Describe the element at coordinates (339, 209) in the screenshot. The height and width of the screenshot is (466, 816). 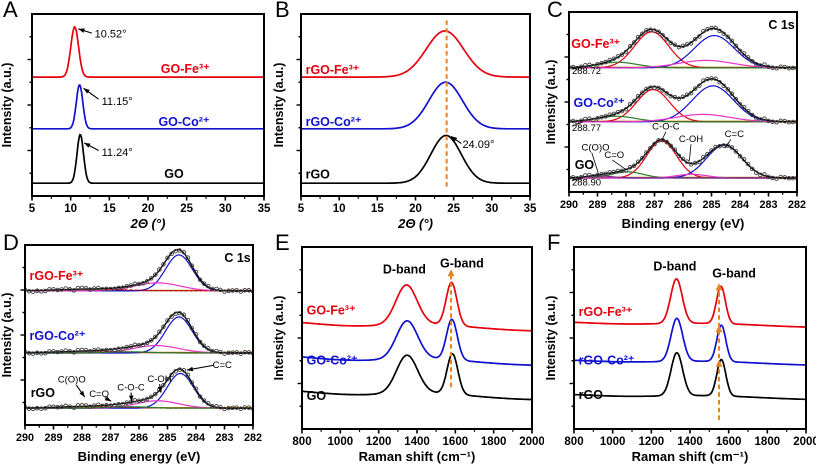
I see `x-tick-label: 10` at that location.